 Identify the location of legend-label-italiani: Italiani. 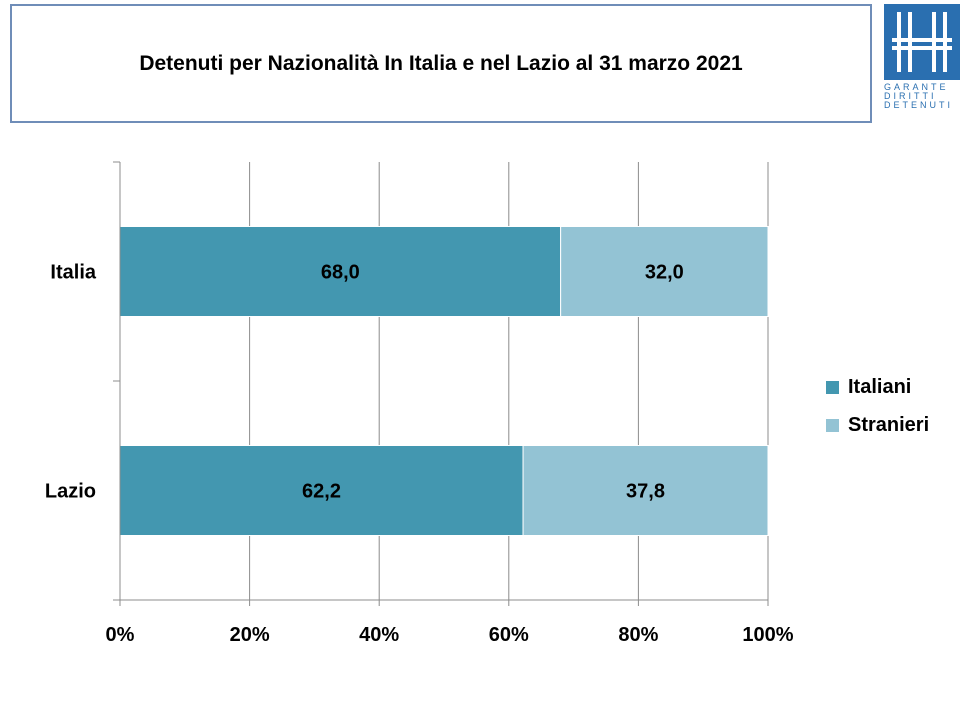
(880, 386).